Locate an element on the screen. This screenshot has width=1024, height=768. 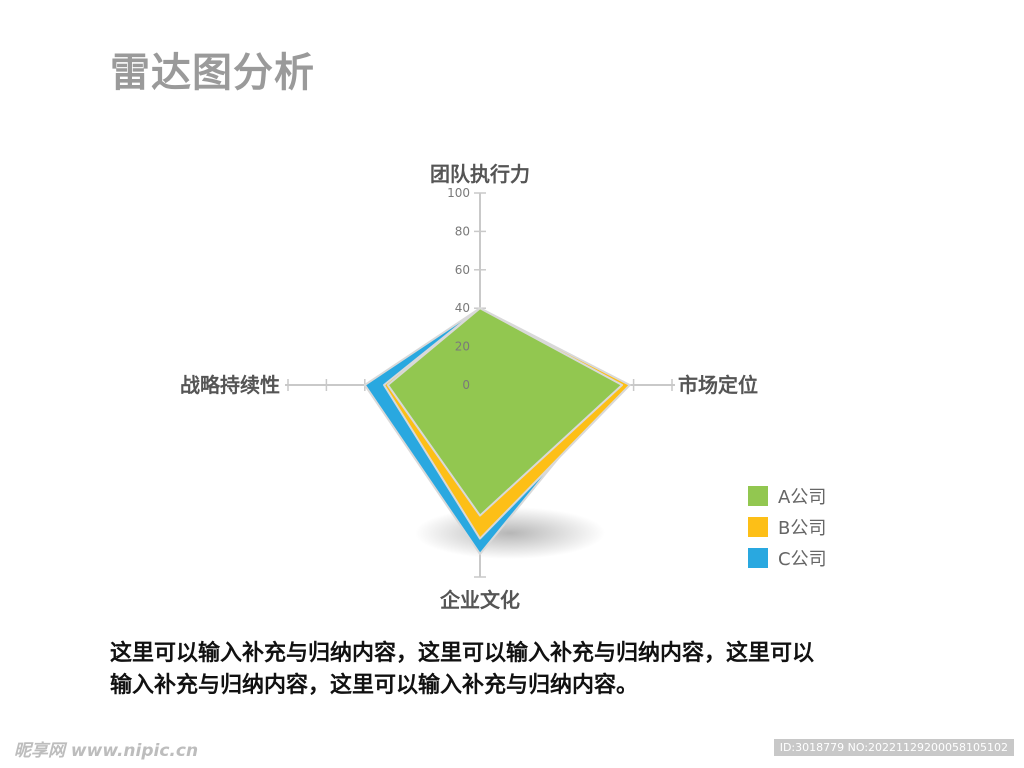
chart-legend: A公司 B公司 C公司 is located at coordinates (787, 526).